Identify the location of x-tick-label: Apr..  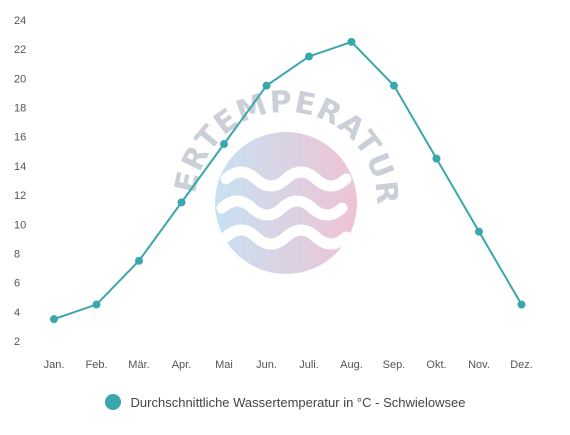
(182, 365).